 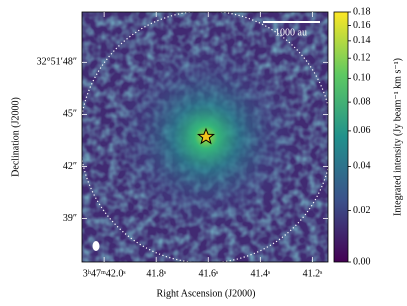 What do you see at coordinates (341, 137) in the screenshot?
I see `colorbar` at bounding box center [341, 137].